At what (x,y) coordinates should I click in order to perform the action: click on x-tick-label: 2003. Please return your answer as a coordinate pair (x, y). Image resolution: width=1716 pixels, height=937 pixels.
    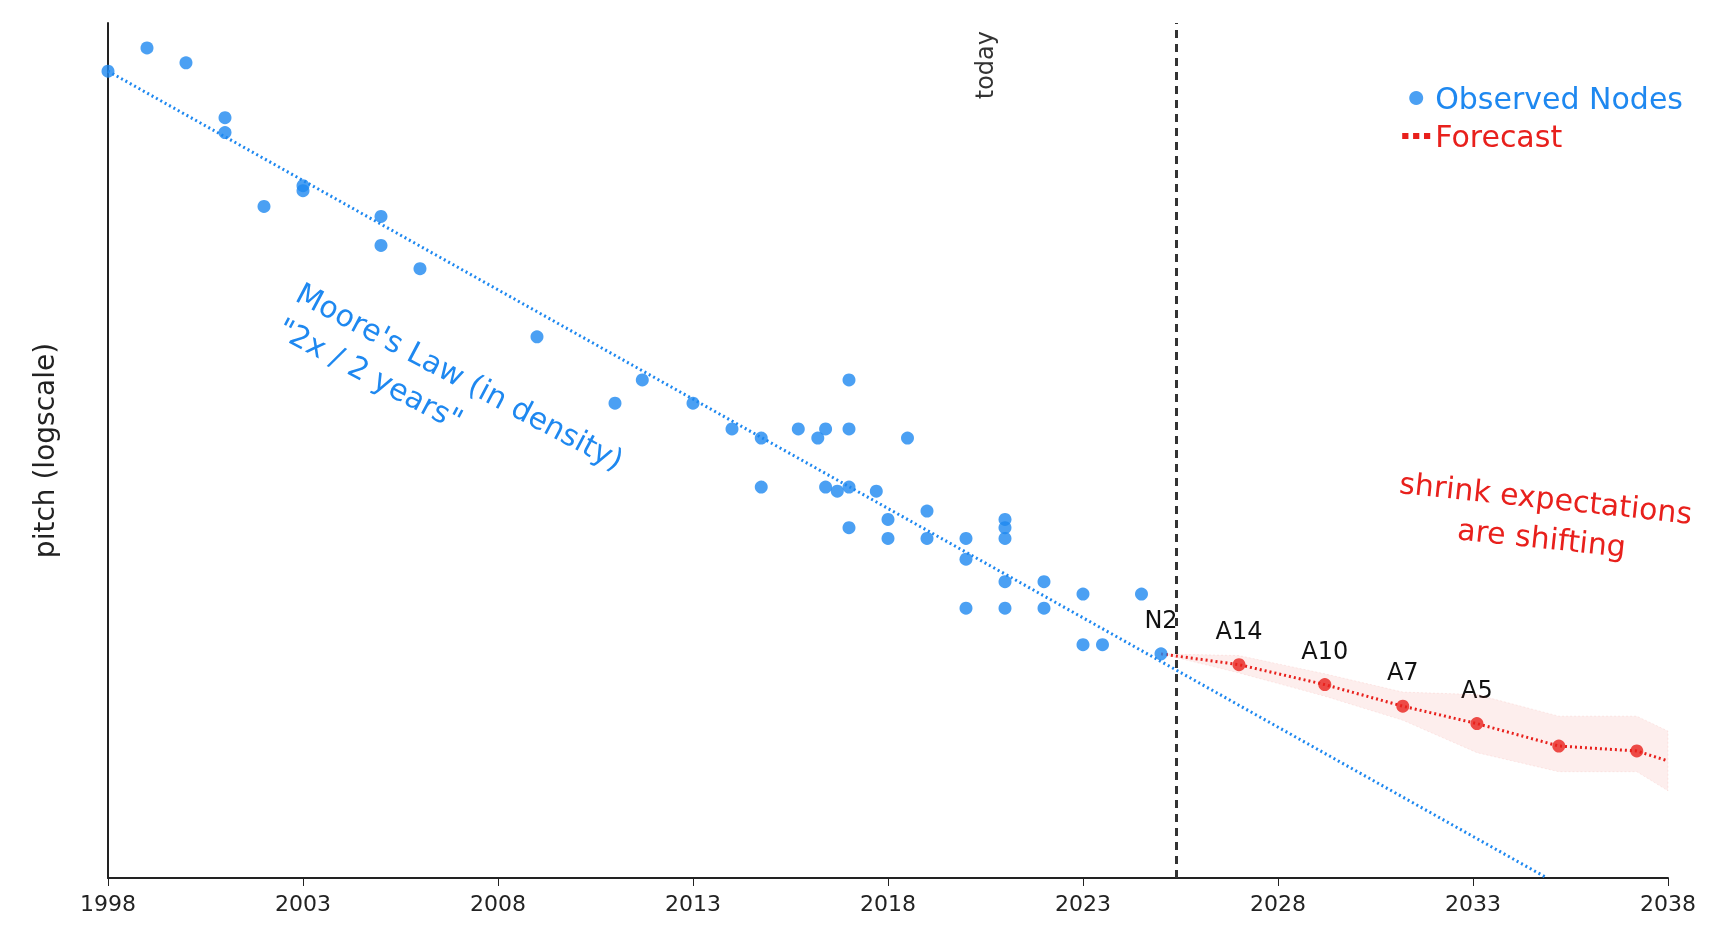
    Looking at the image, I should click on (303, 903).